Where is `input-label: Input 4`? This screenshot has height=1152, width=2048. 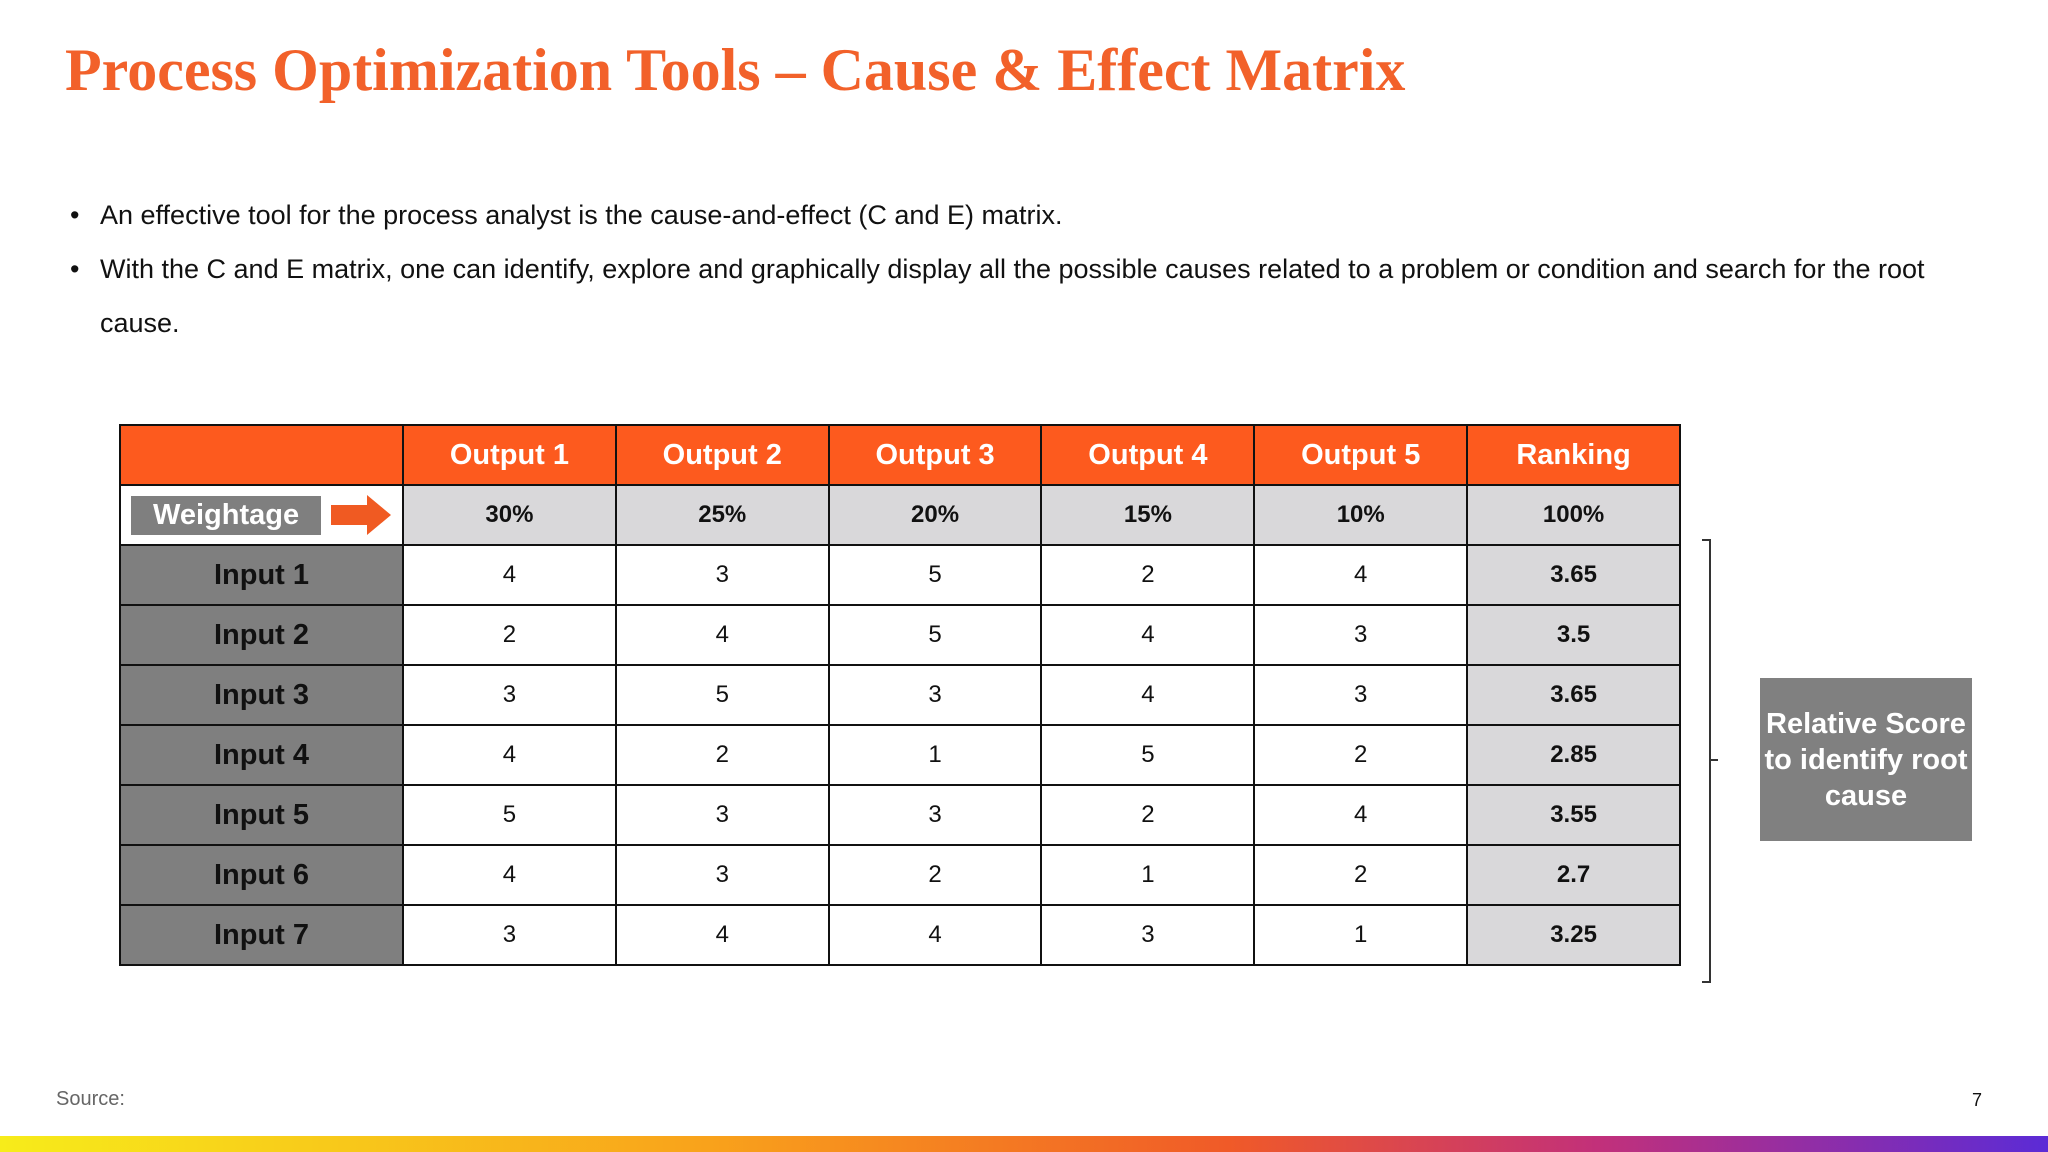
input-label: Input 4 is located at coordinates (261, 755).